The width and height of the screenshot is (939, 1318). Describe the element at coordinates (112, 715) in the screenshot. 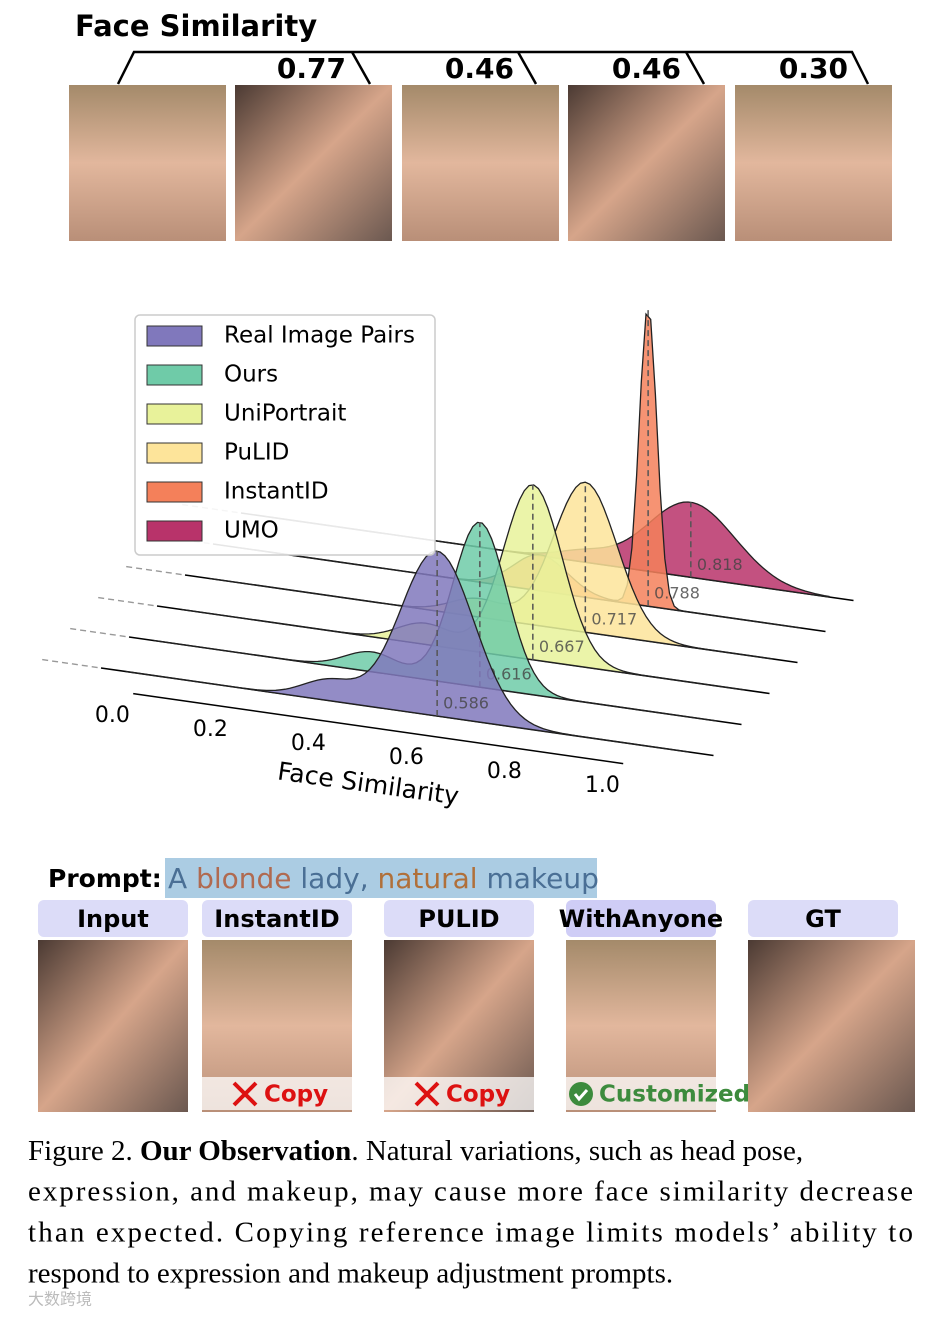

I see `x-tick-label: 0.0` at that location.